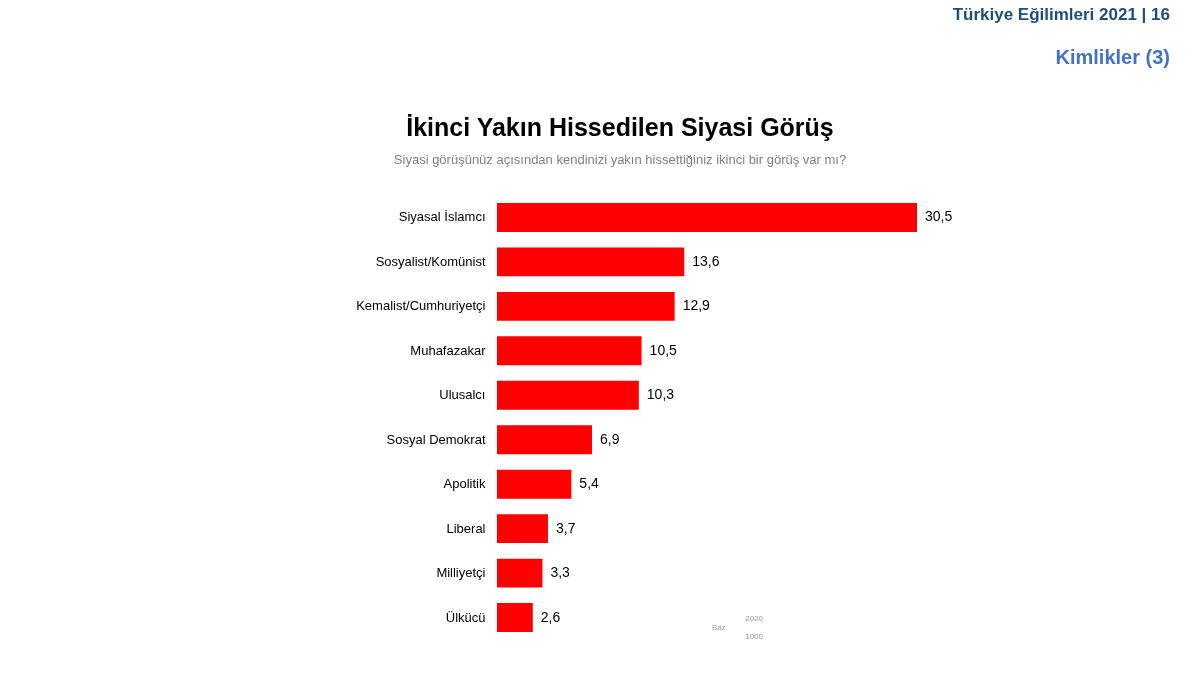 This screenshot has width=1200, height=683. Describe the element at coordinates (560, 572) in the screenshot. I see `data-label: 3,3` at that location.